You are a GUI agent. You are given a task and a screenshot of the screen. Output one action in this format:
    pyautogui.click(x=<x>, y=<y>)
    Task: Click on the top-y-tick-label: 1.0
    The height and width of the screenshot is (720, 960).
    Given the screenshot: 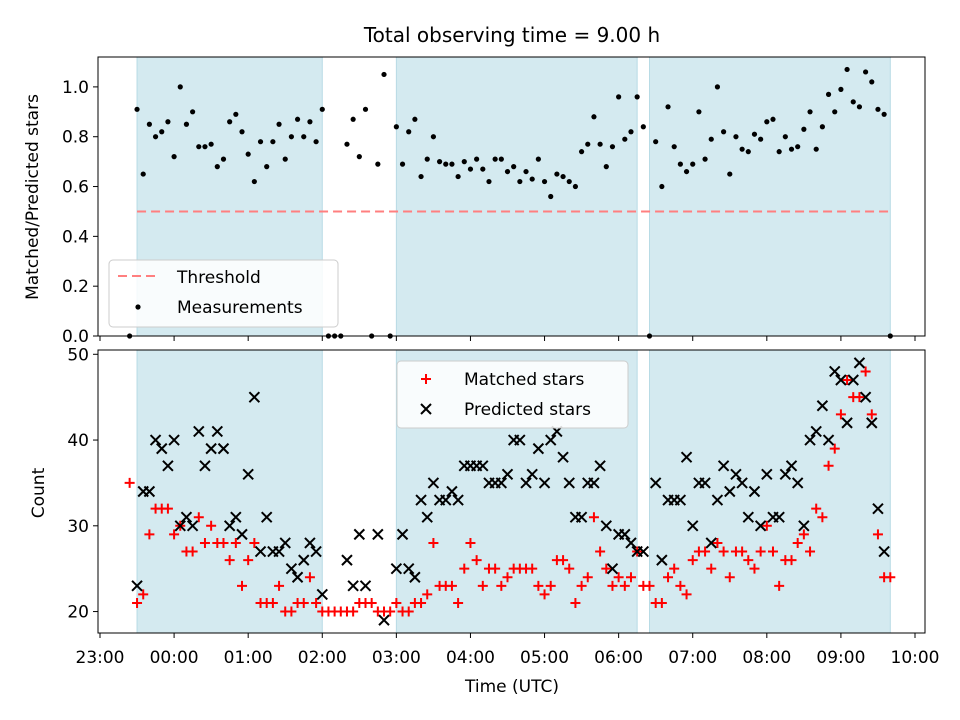 What is the action you would take?
    pyautogui.click(x=75, y=88)
    